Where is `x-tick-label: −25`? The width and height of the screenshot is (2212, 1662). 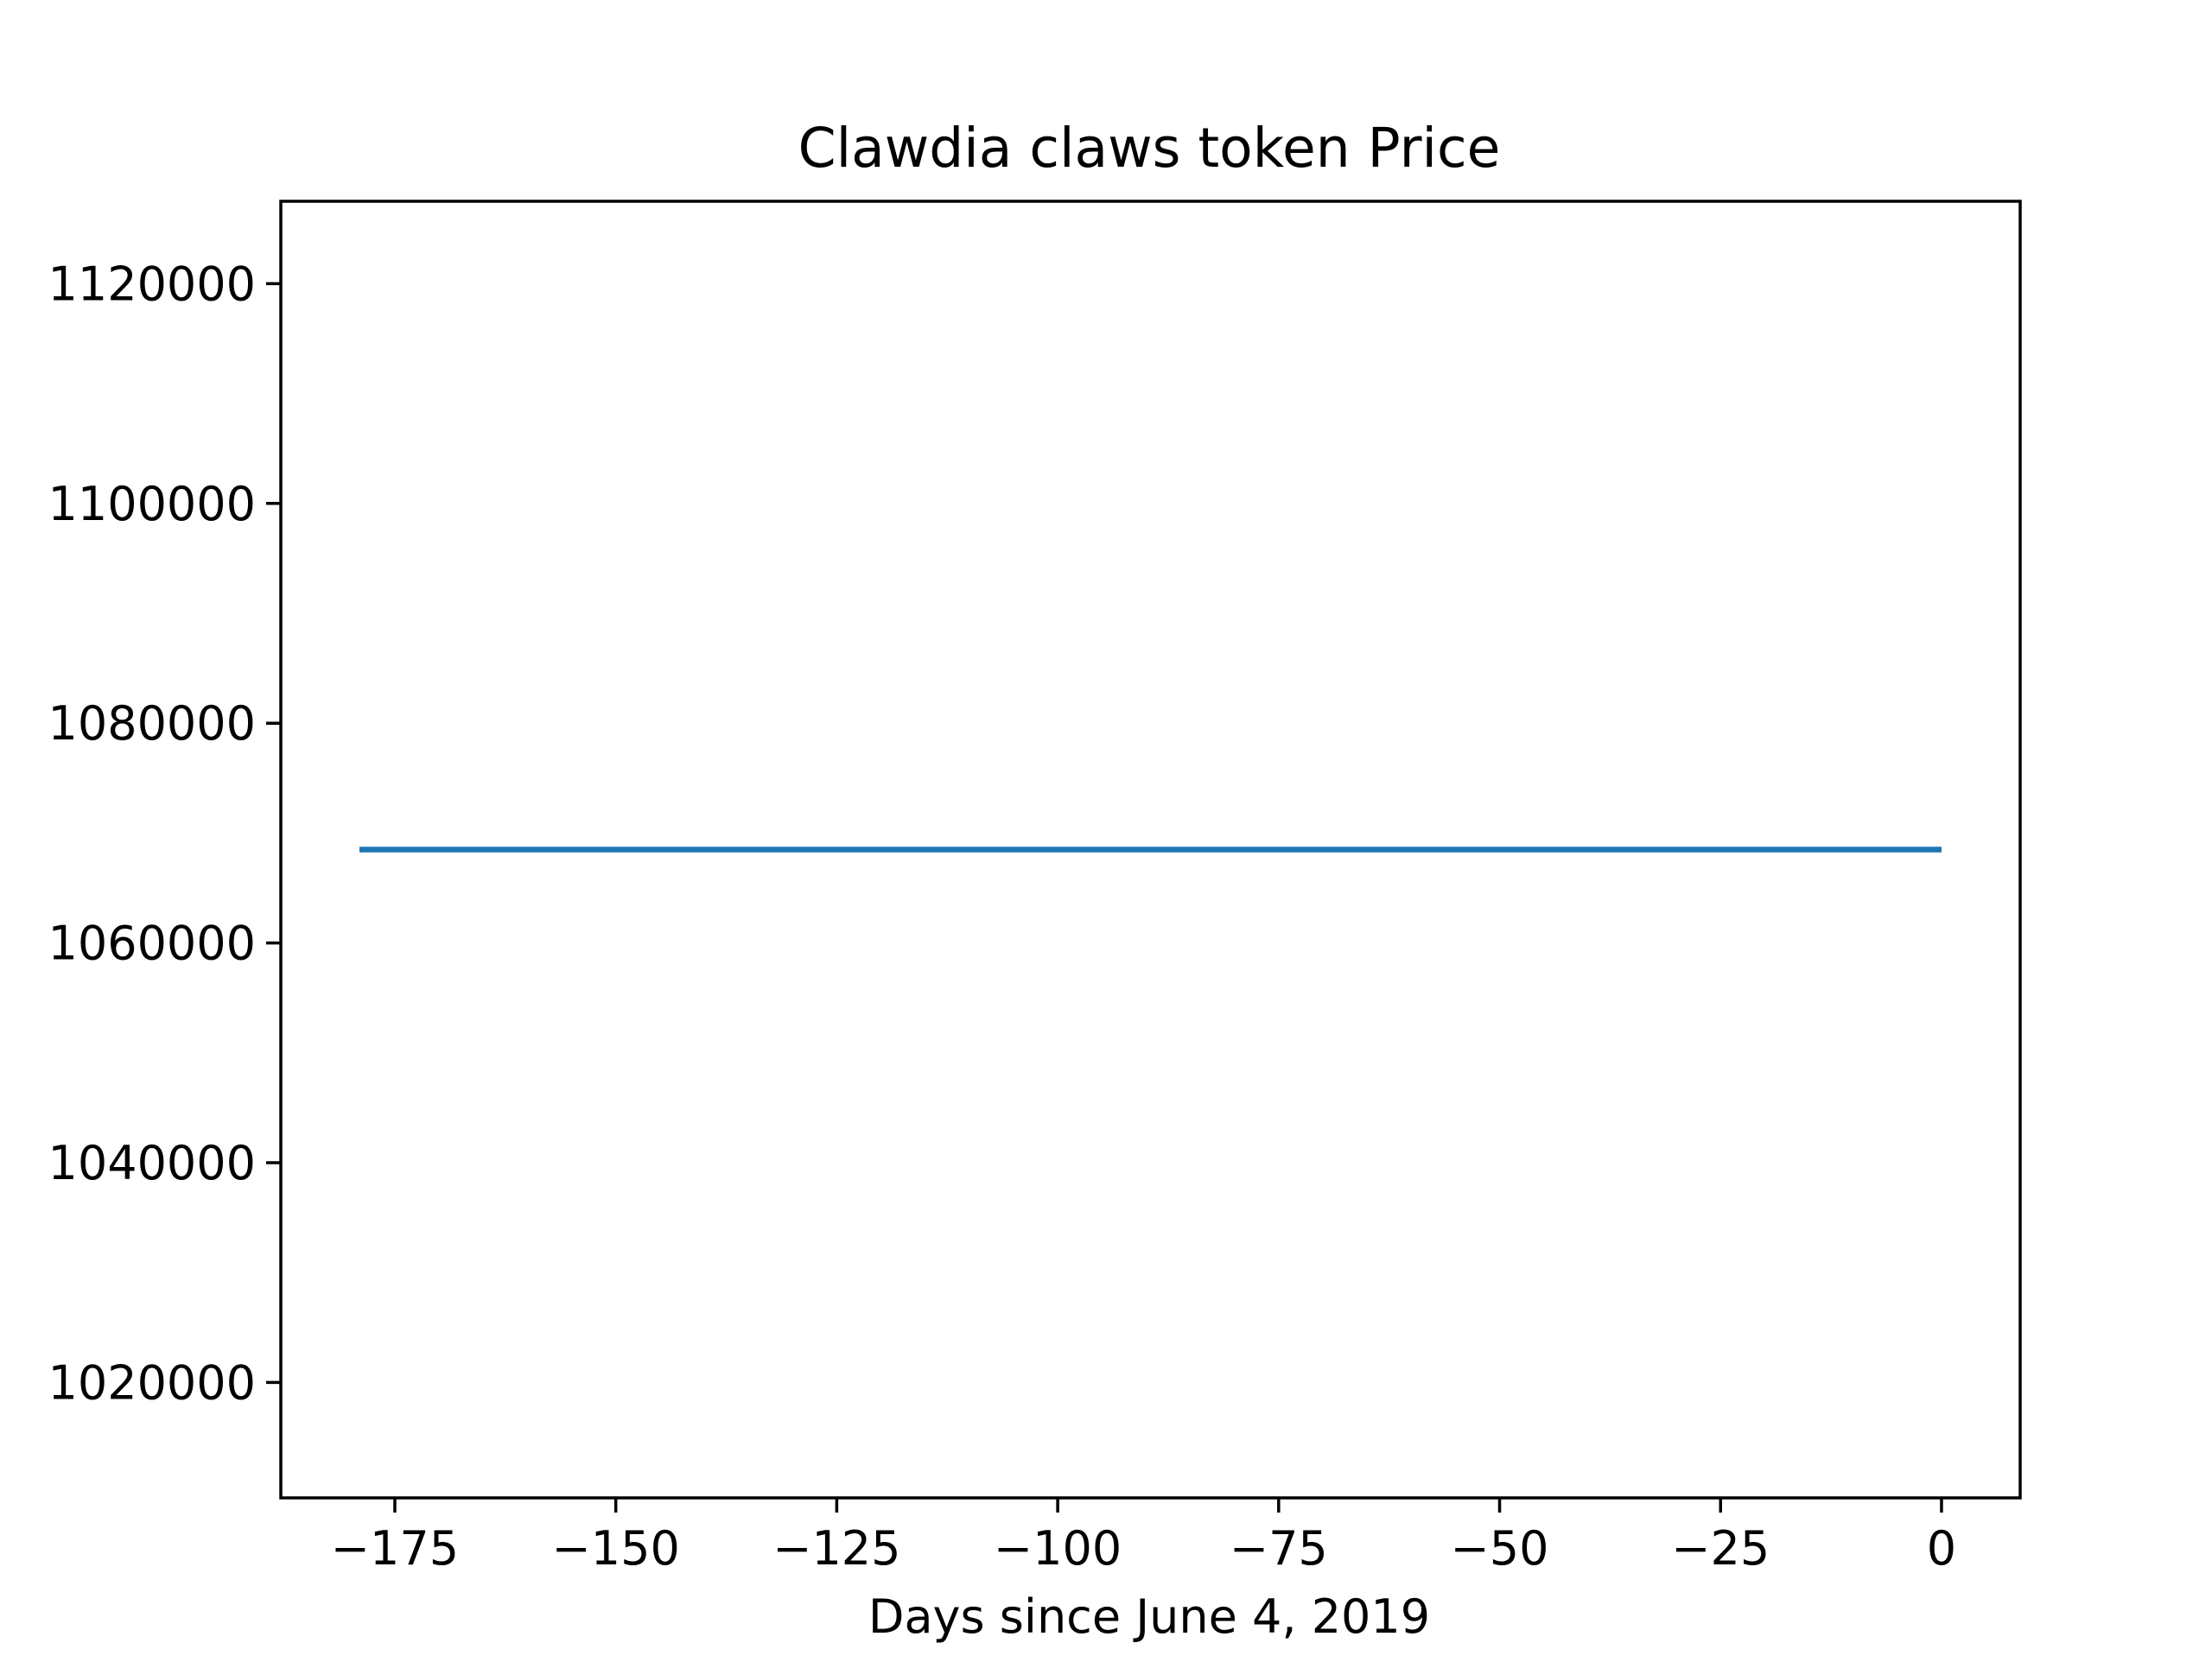 x-tick-label: −25 is located at coordinates (1720, 1548).